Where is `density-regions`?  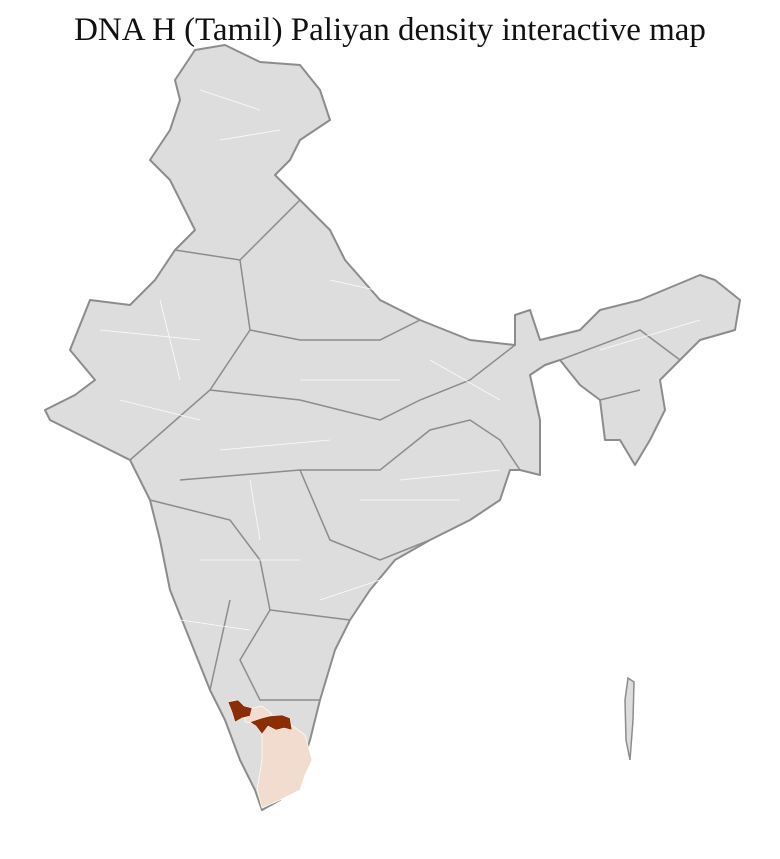 density-regions is located at coordinates (270, 754).